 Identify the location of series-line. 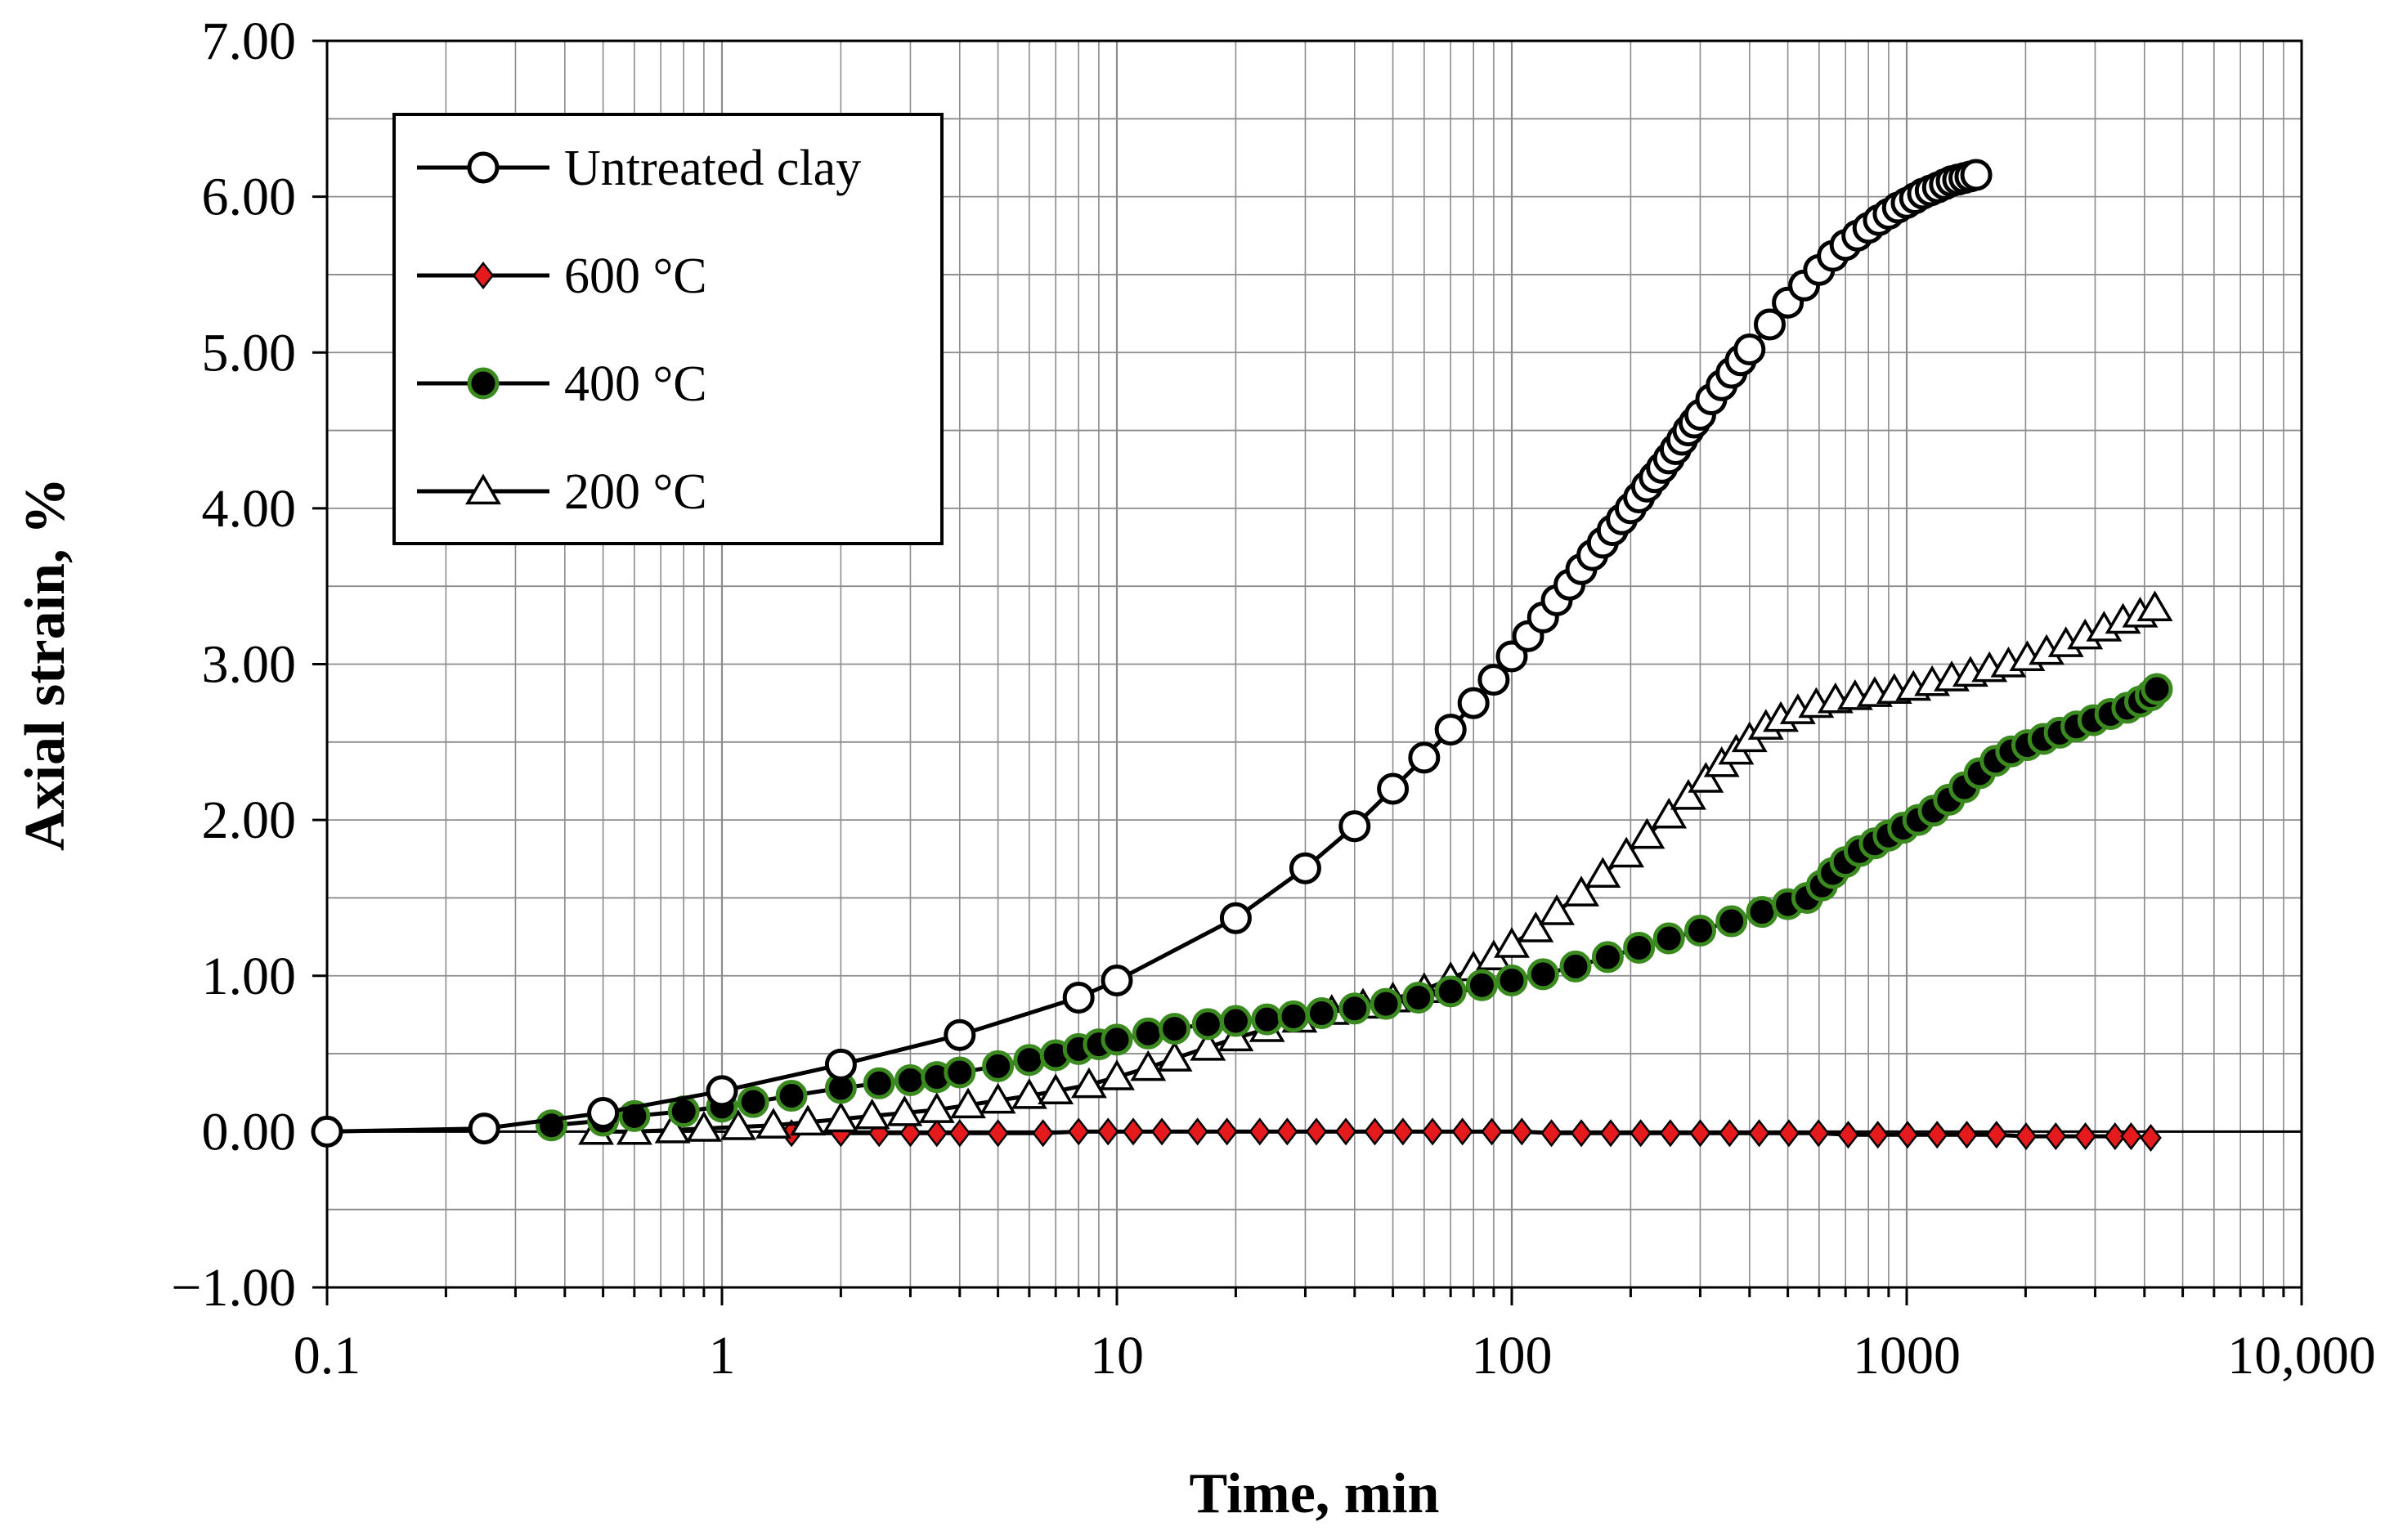
(1471, 1134).